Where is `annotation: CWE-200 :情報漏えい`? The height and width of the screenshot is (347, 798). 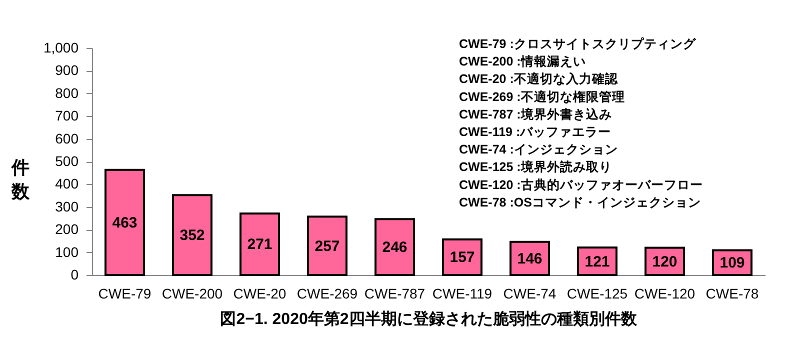
annotation: CWE-200 :情報漏えい is located at coordinates (522, 61).